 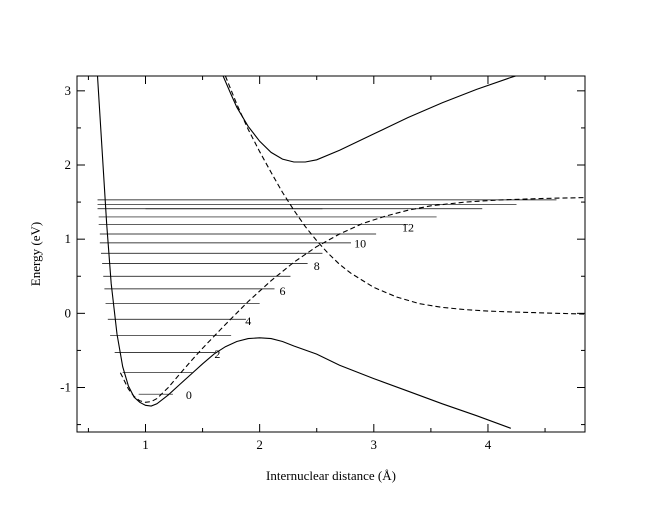 What do you see at coordinates (259, 444) in the screenshot?
I see `x-tick-label: 2` at bounding box center [259, 444].